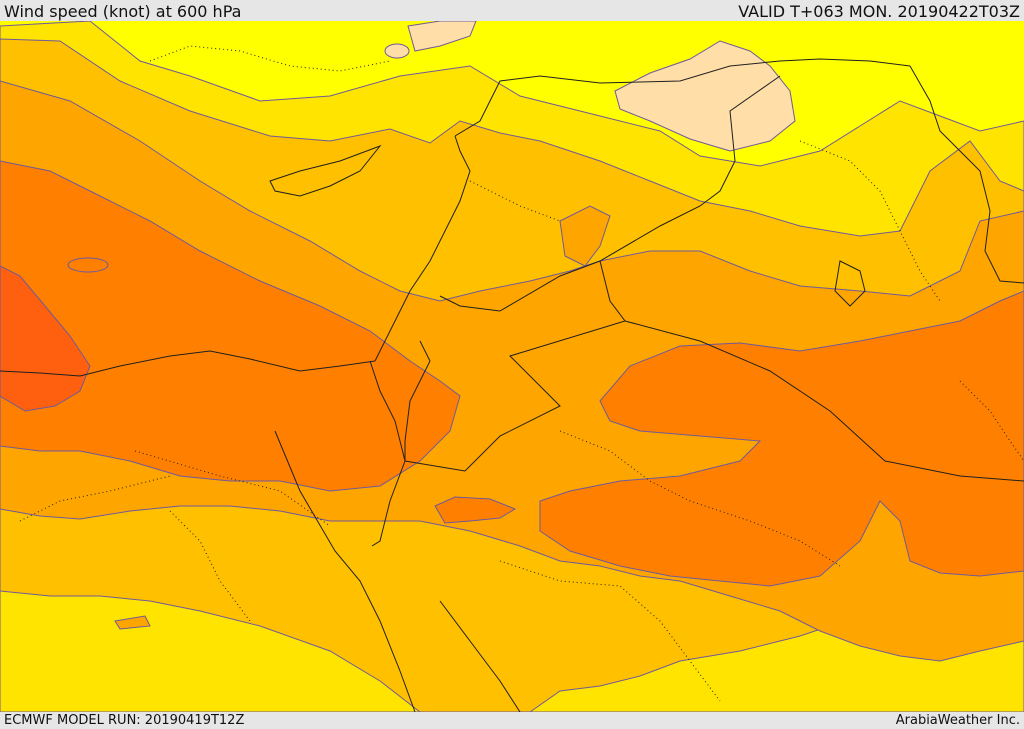  Describe the element at coordinates (123, 11) in the screenshot. I see `map-title: Wind speed (knot) at 600 hPa` at that location.